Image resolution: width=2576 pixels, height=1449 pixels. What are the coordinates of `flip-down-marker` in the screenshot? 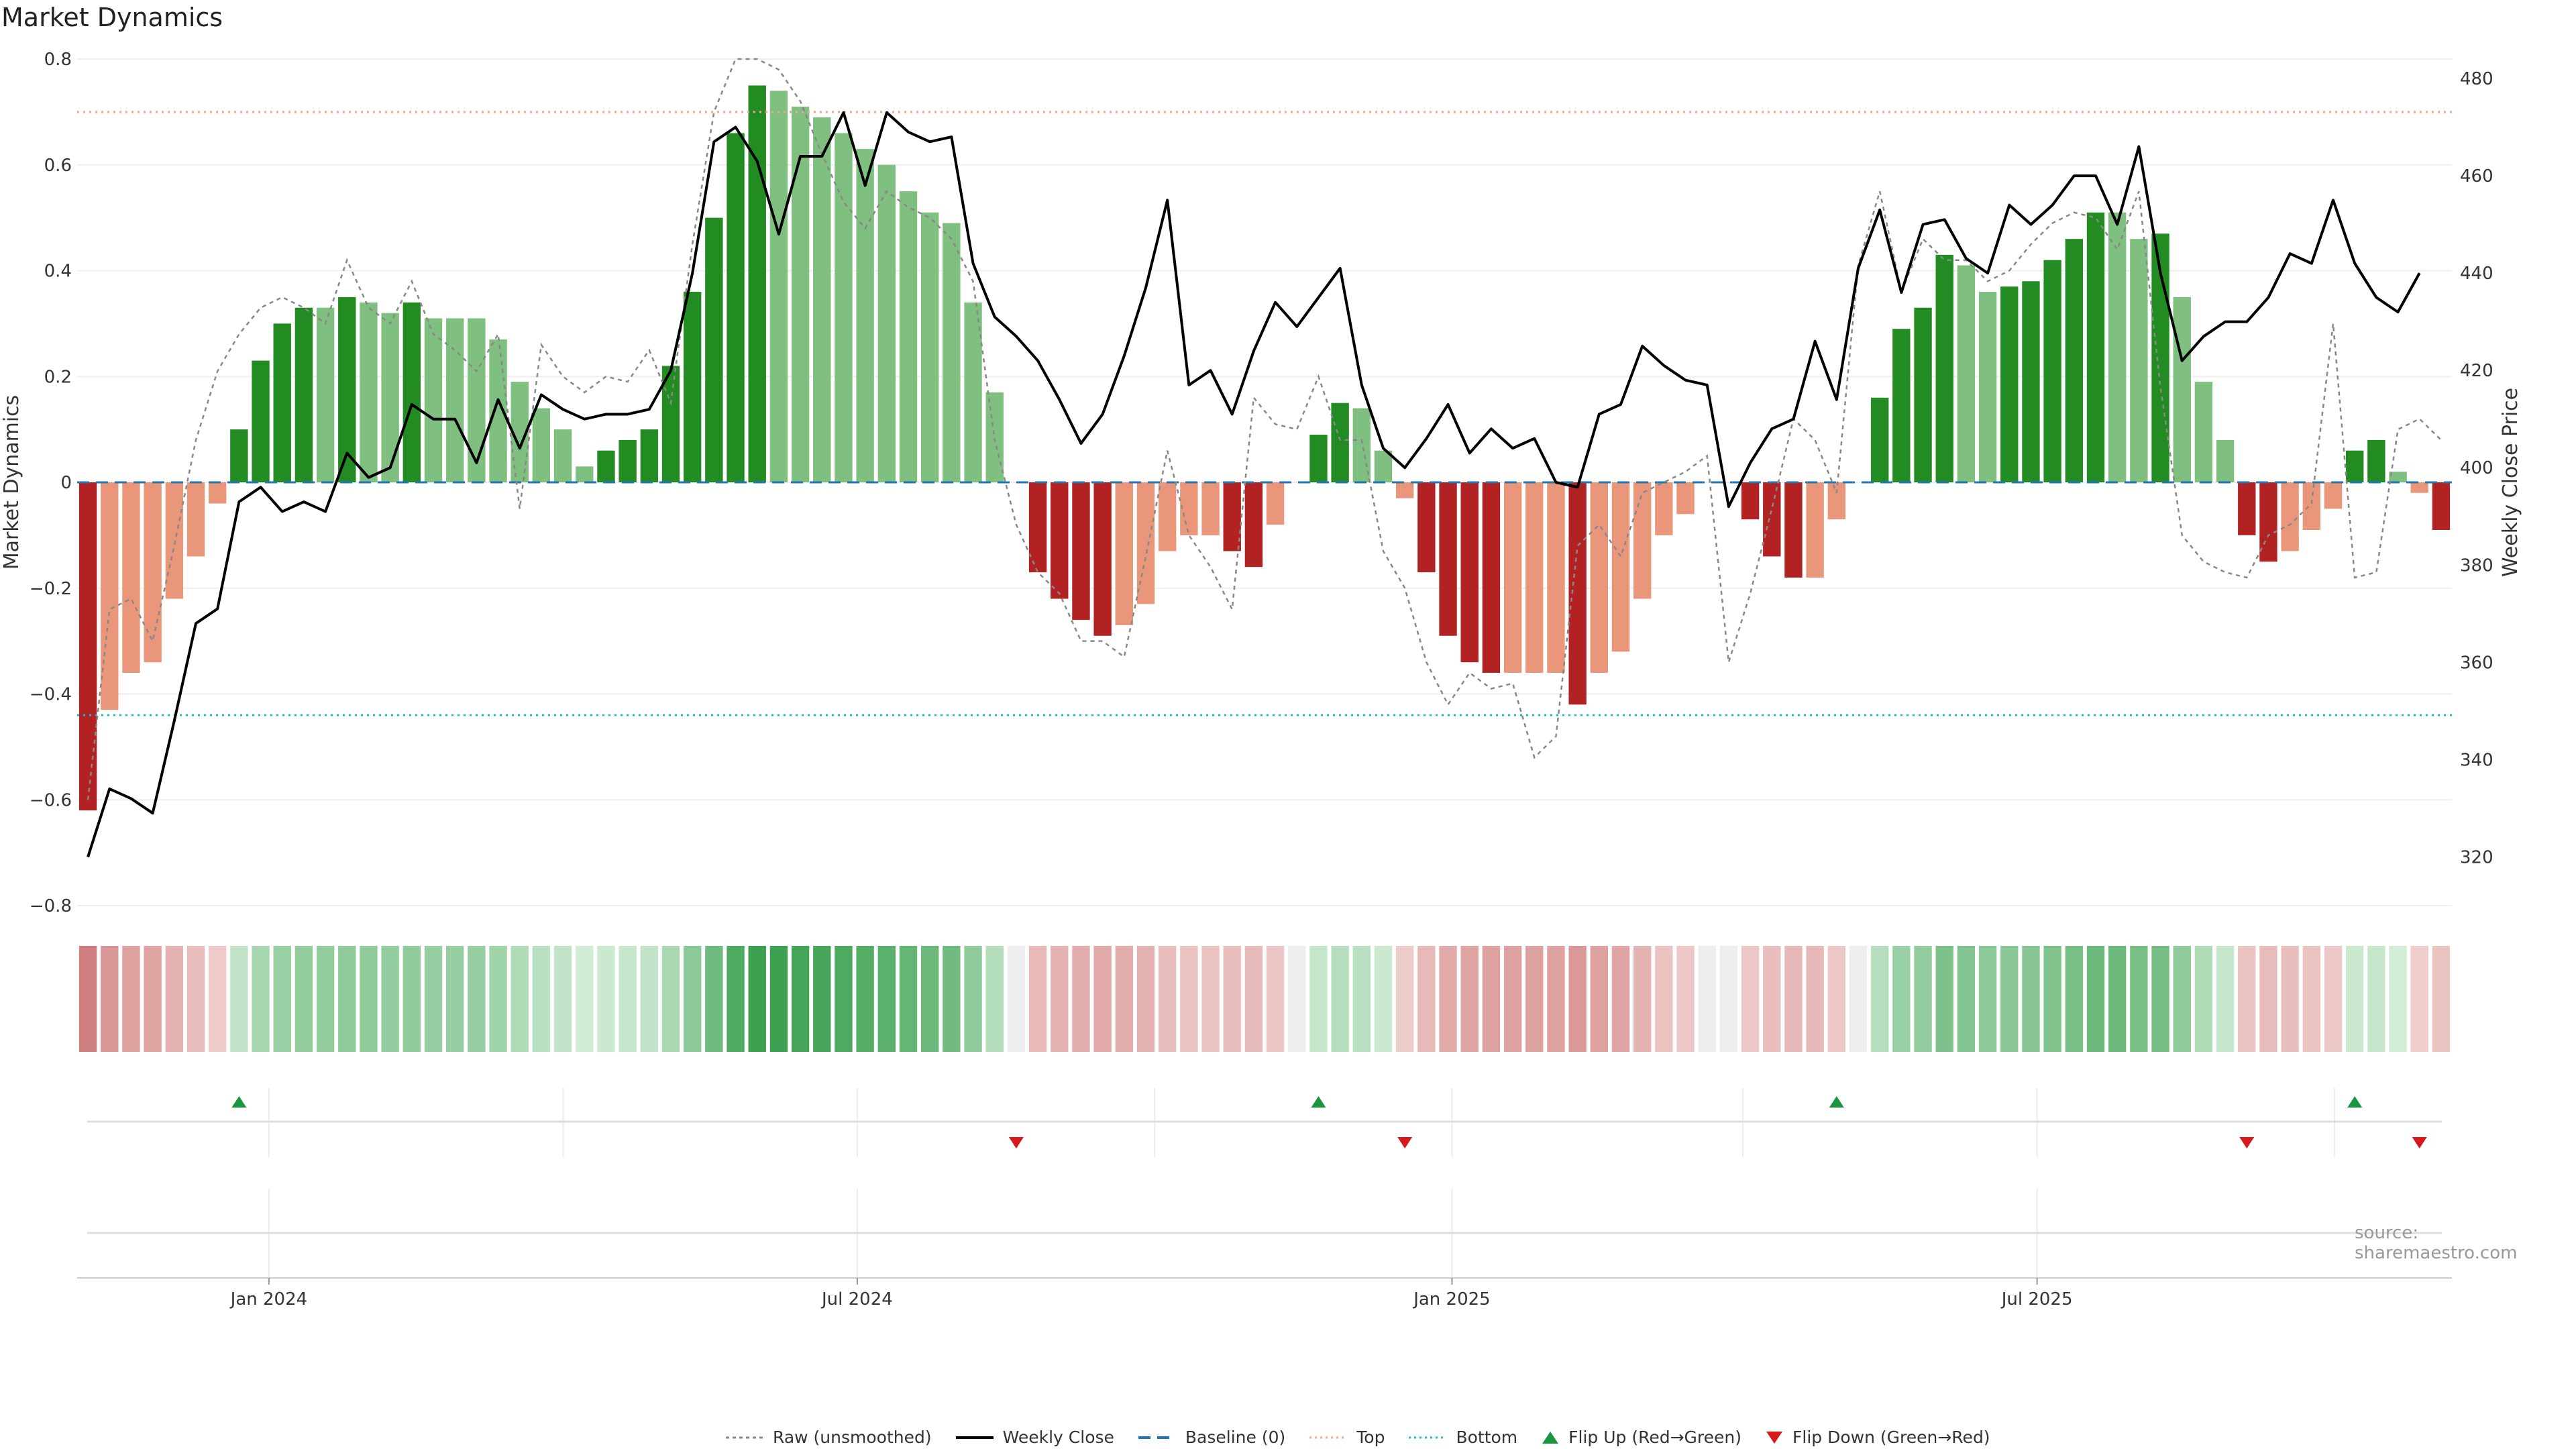 It's located at (2247, 1142).